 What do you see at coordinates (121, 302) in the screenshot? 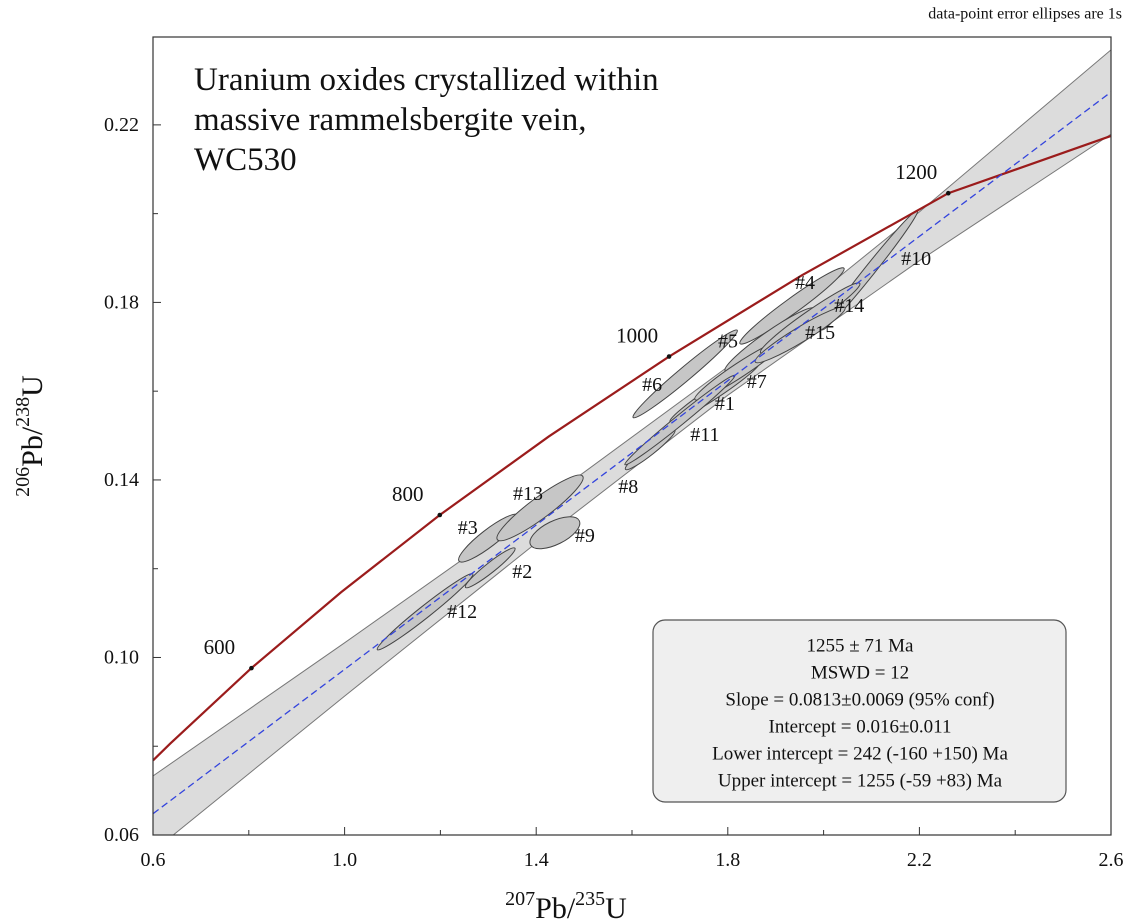
I see `y-tick-label: 0.18` at bounding box center [121, 302].